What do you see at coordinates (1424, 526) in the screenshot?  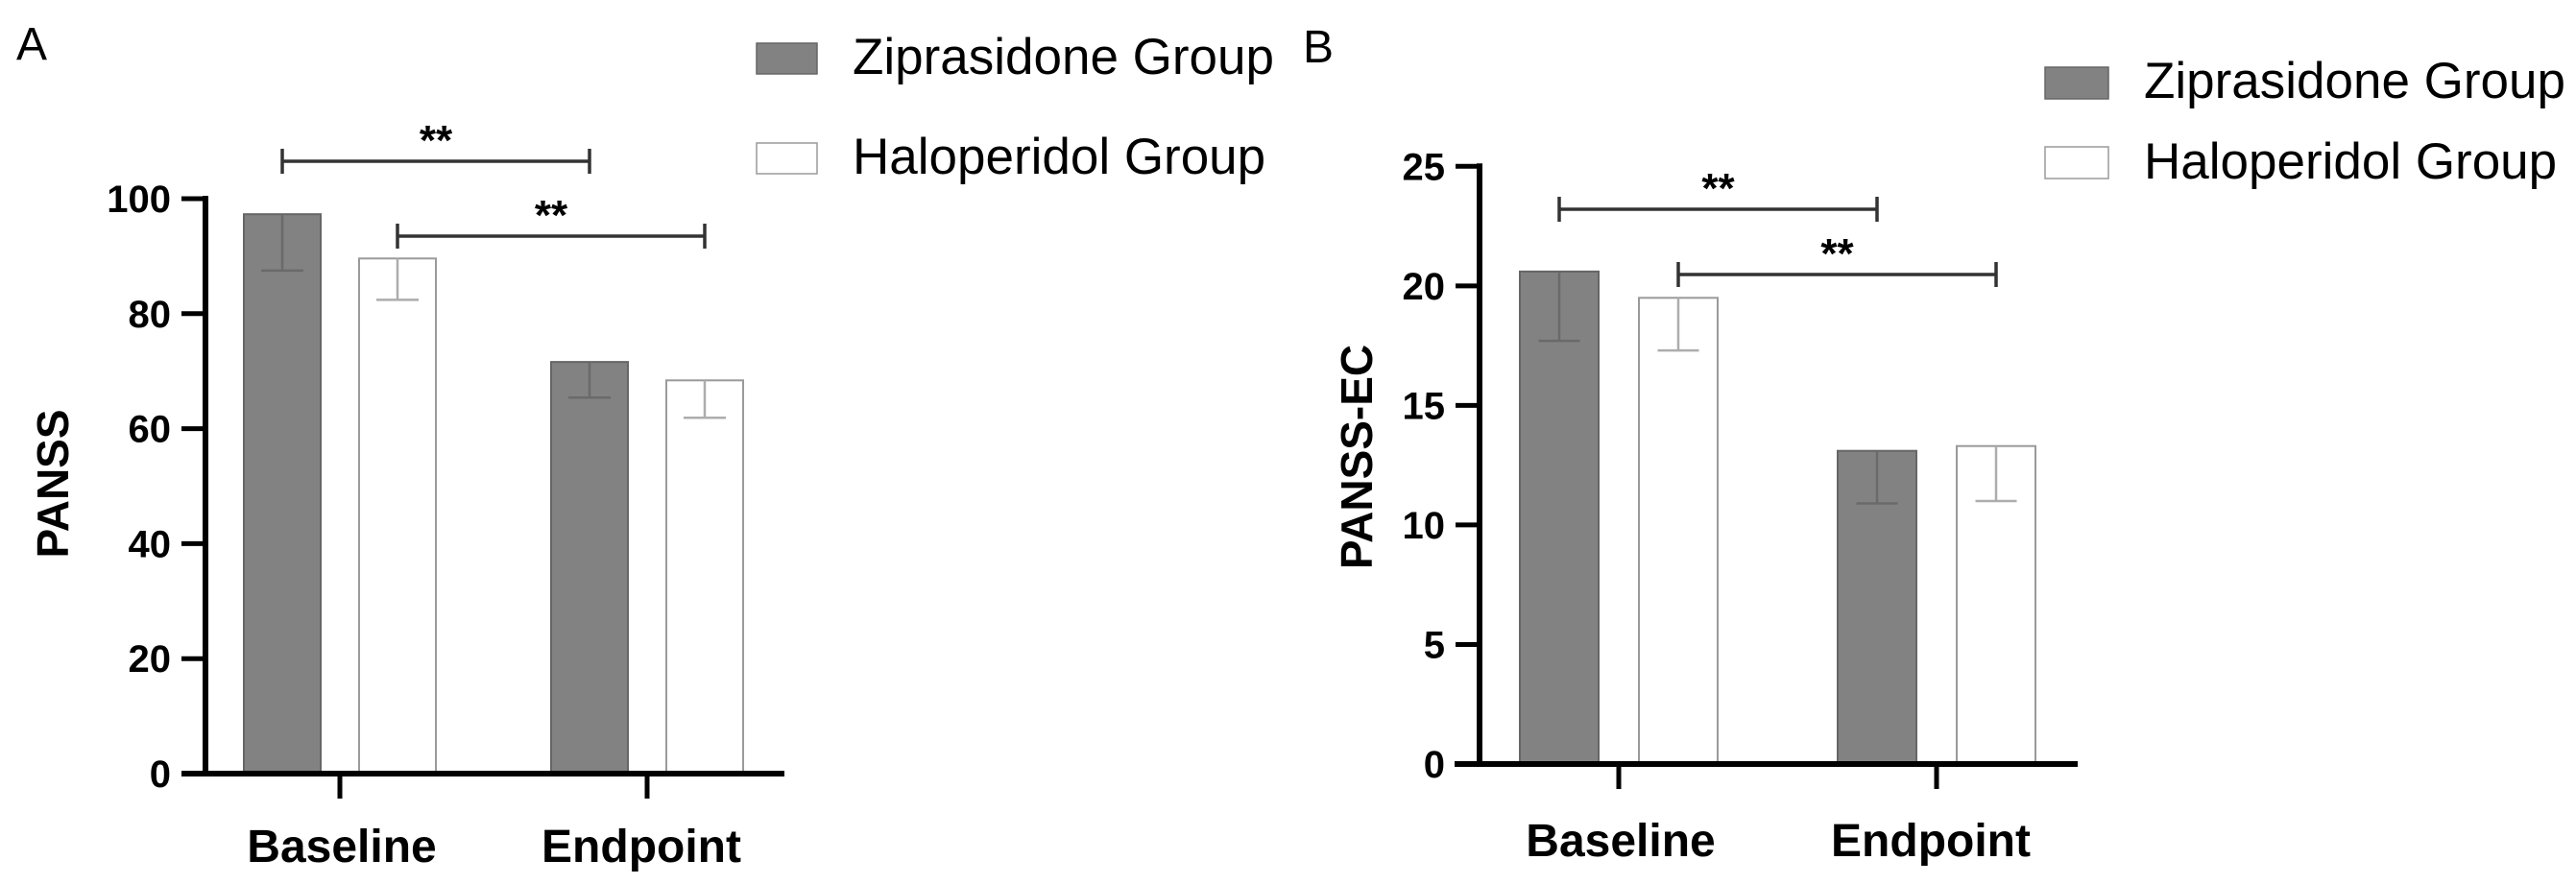 I see `y-tick-label: 10` at bounding box center [1424, 526].